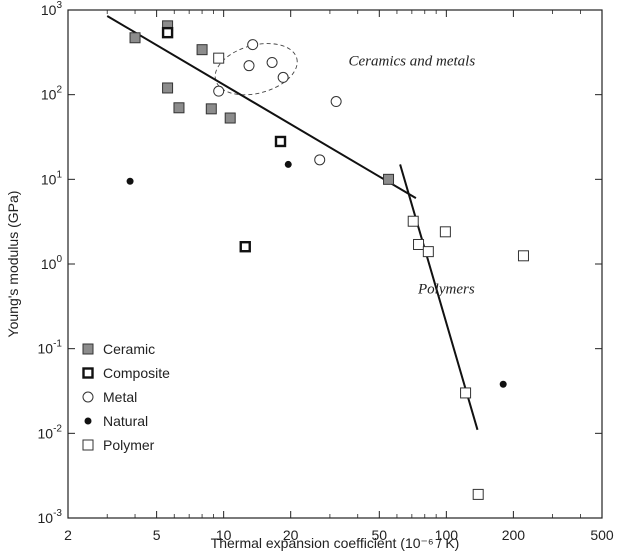 This screenshot has height=555, width=629. What do you see at coordinates (50, 432) in the screenshot?
I see `y-tick-label: 10⁻²` at bounding box center [50, 432].